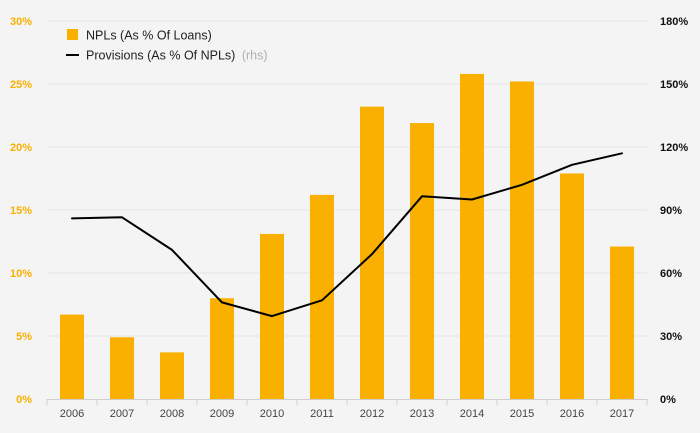 This screenshot has width=700, height=433. Describe the element at coordinates (422, 414) in the screenshot. I see `x-tick-label: 2013` at that location.